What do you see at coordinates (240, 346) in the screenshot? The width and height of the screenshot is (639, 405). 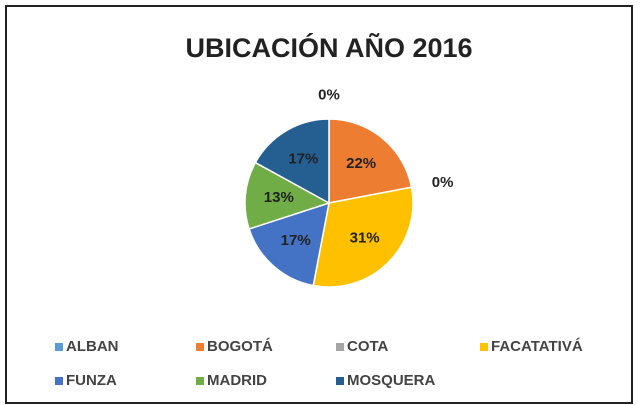 I see `legend-label: BOGOTÁ` at bounding box center [240, 346].